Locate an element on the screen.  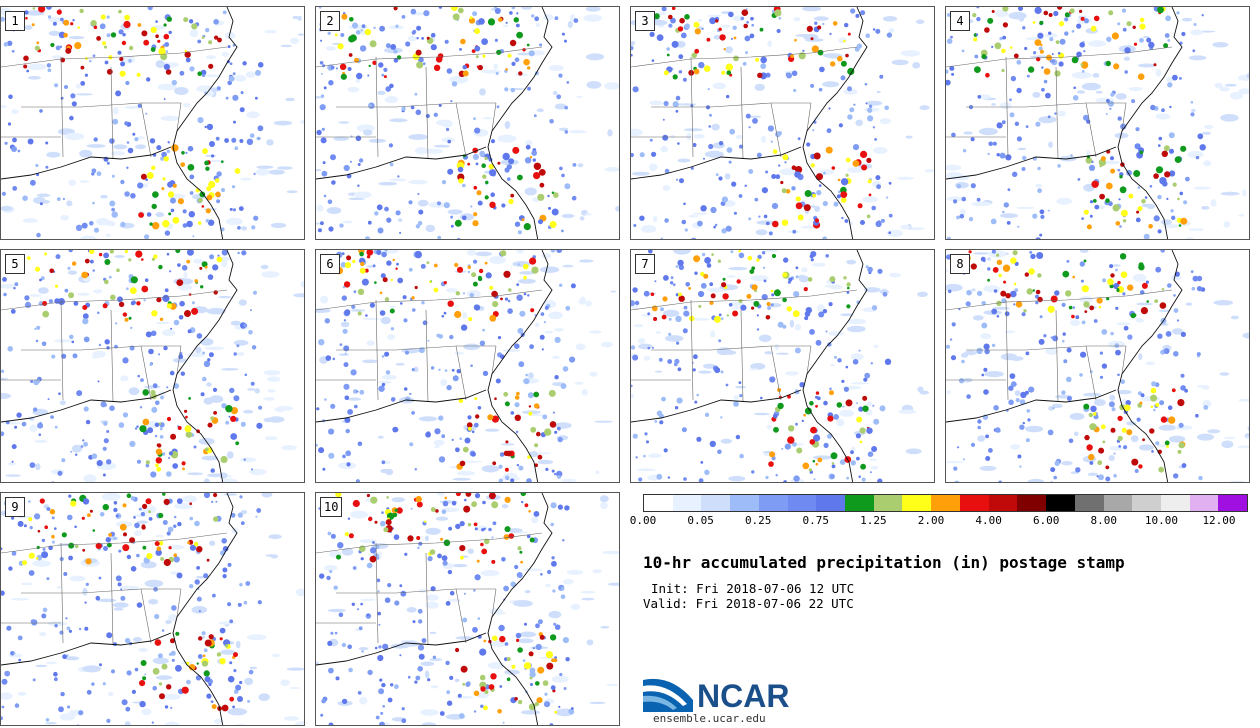
panel-label: 1 is located at coordinates (15, 21).